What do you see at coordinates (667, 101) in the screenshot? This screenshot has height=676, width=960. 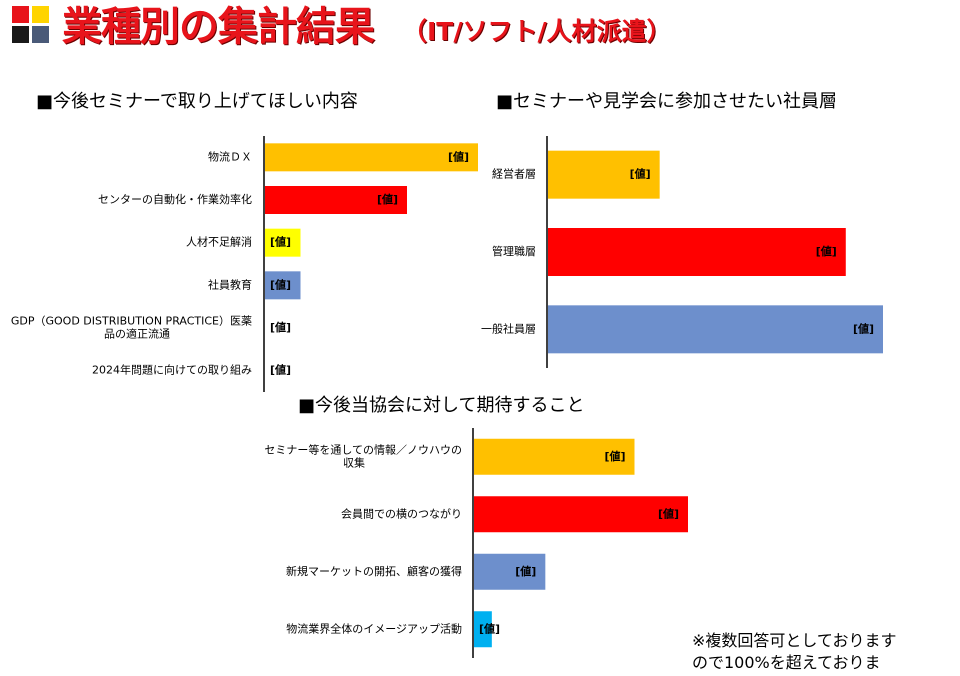 I see `chart2-title: ■セミナーや見学会に参加させたい社員層` at bounding box center [667, 101].